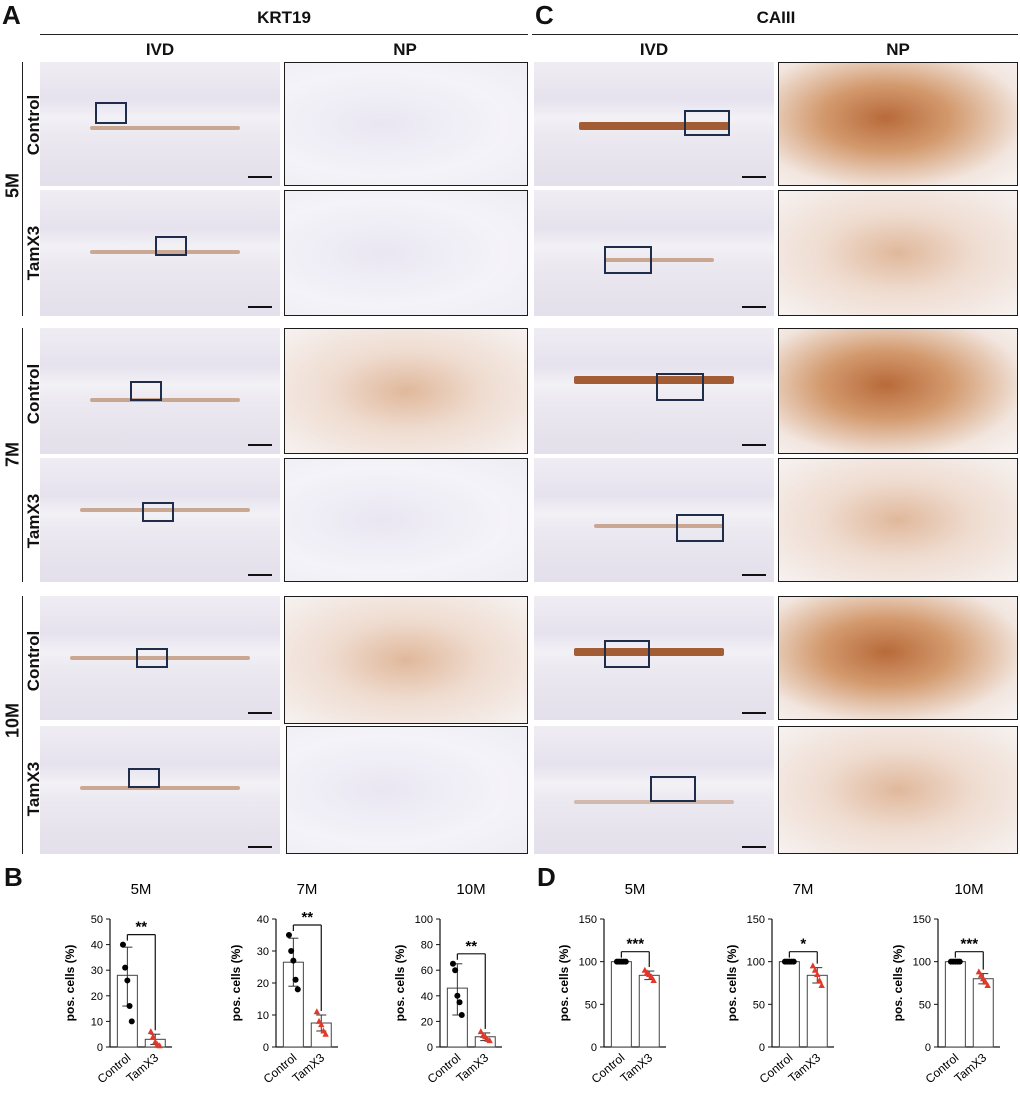 The height and width of the screenshot is (1104, 1020). I want to click on image-krt19-7m-control-ivd, so click(160, 391).